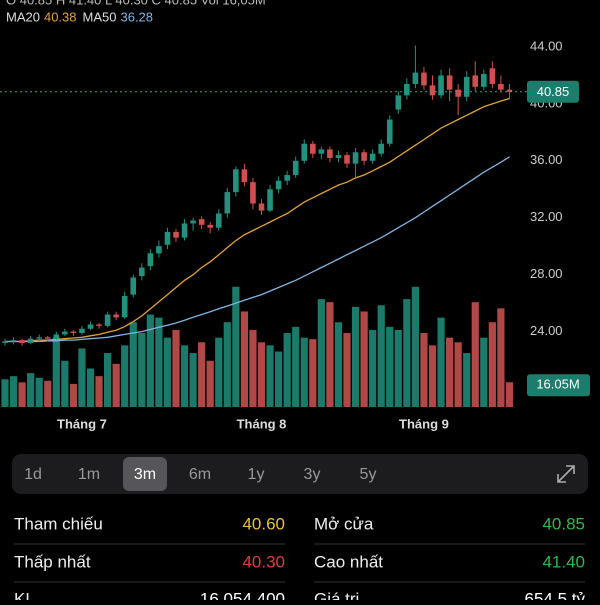  What do you see at coordinates (136, 16) in the screenshot?
I see `ma-value: 36.28` at bounding box center [136, 16].